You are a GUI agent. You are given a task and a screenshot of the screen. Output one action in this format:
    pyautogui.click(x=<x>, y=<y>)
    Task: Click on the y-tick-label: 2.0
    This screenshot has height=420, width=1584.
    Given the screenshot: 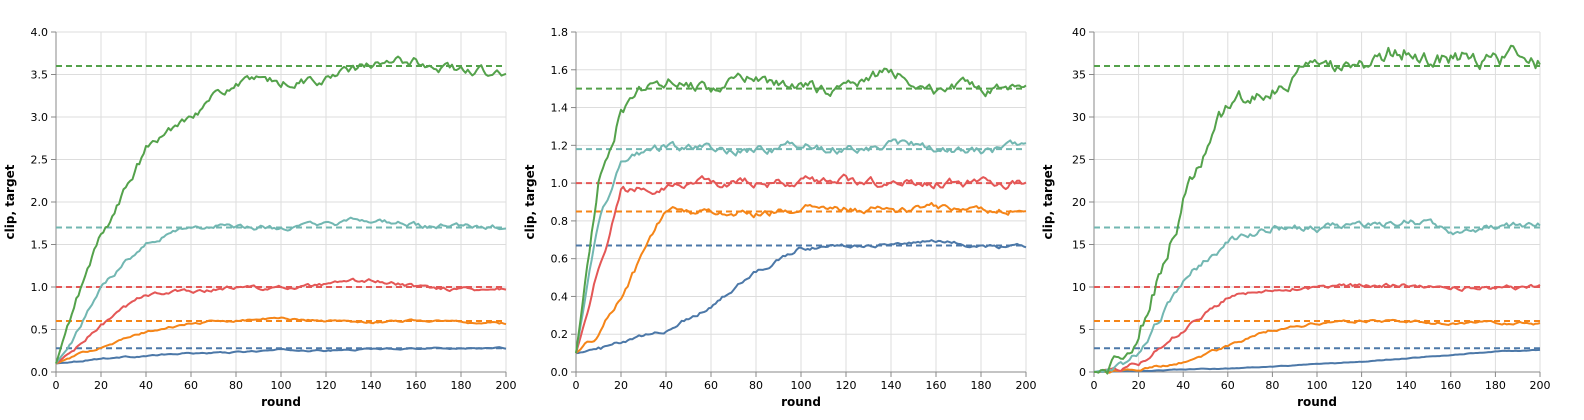 What is the action you would take?
    pyautogui.click(x=40, y=202)
    